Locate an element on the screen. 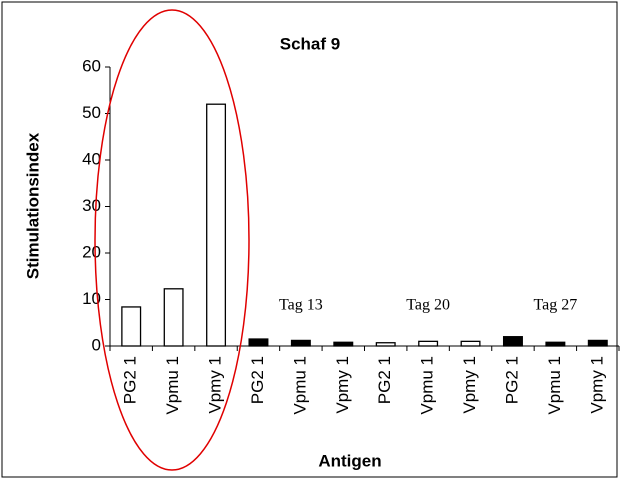 This screenshot has width=620, height=480. y-tick-label: 30 is located at coordinates (91, 205).